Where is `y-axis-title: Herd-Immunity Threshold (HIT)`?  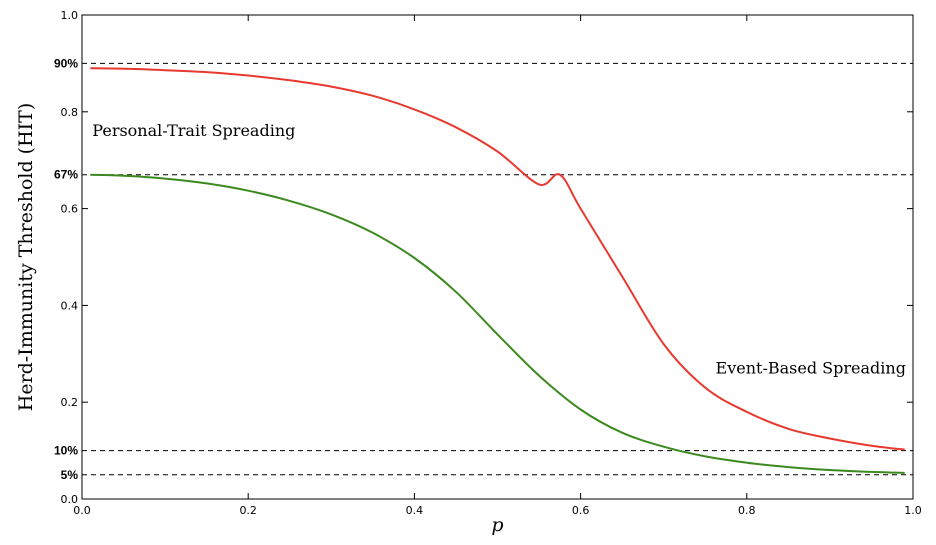 y-axis-title: Herd-Immunity Threshold (HIT) is located at coordinates (26, 257).